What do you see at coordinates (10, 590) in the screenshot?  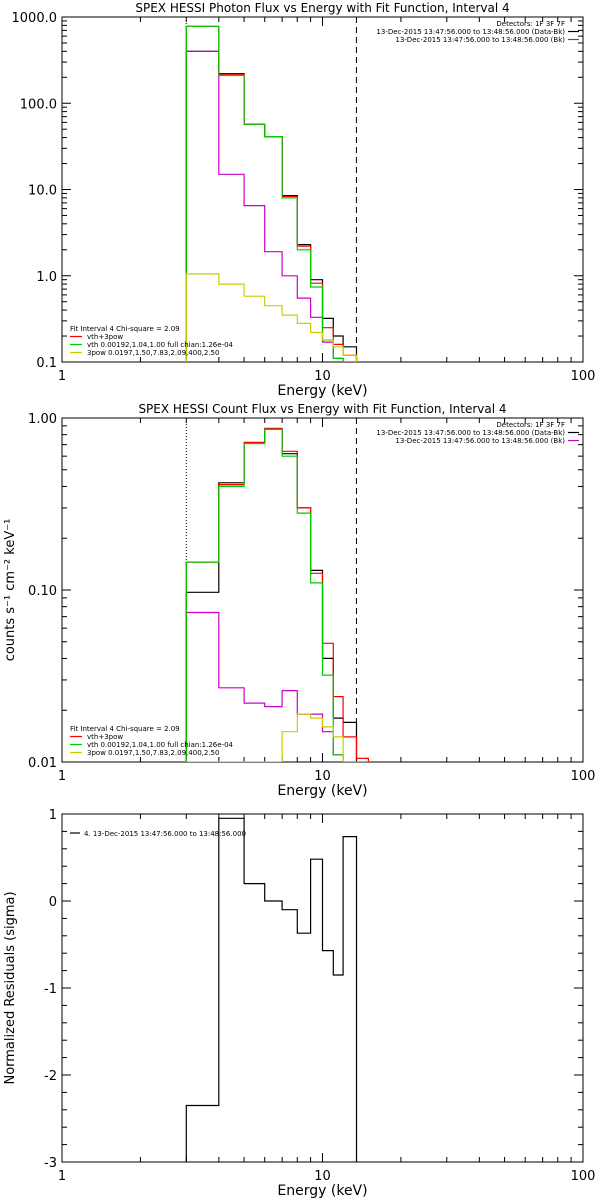 I see `y-axis-label: counts s⁻¹ cm⁻² keV⁻¹` at bounding box center [10, 590].